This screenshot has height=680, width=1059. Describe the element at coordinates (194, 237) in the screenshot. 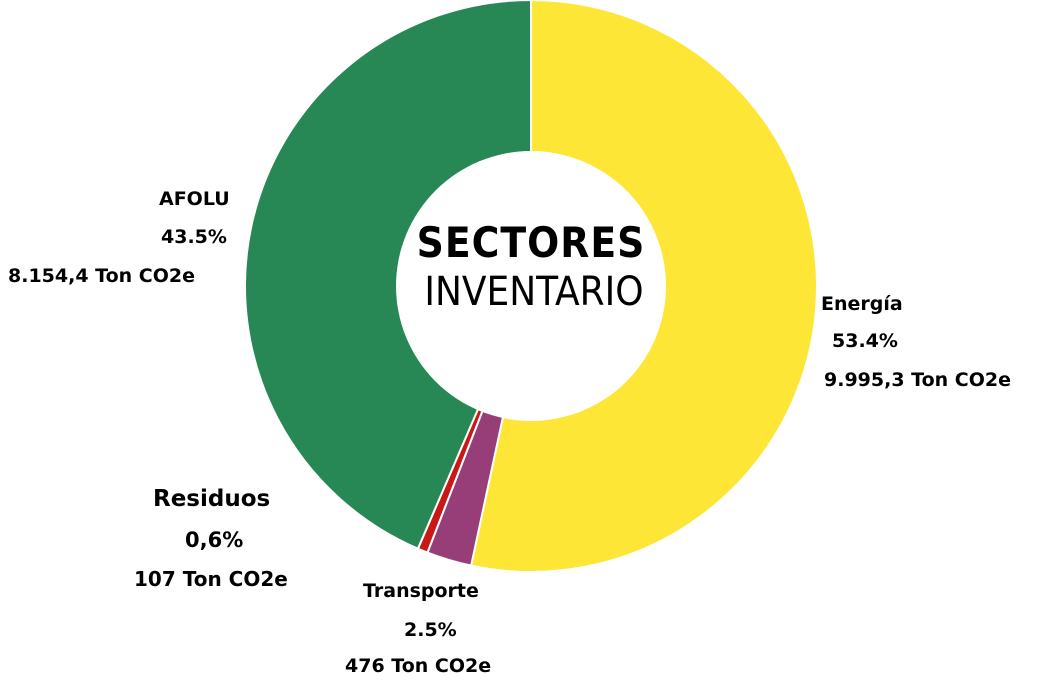

I see `label-afolu-percent: 43.5%` at that location.